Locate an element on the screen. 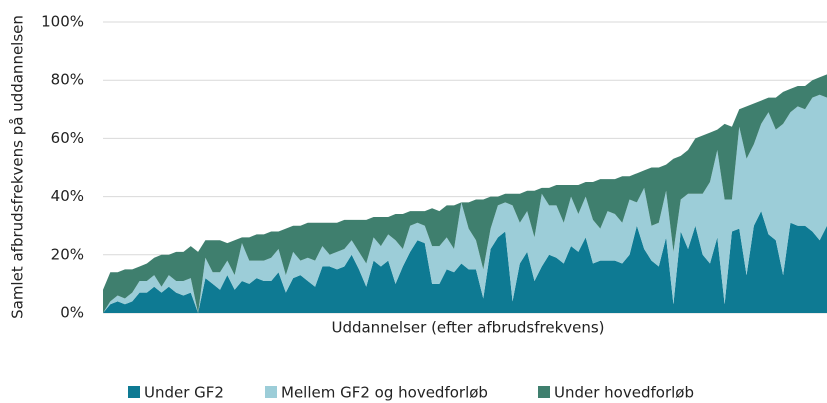 The height and width of the screenshot is (403, 827). legend-label: Mellem GF2 og hovedforløb is located at coordinates (384, 393).